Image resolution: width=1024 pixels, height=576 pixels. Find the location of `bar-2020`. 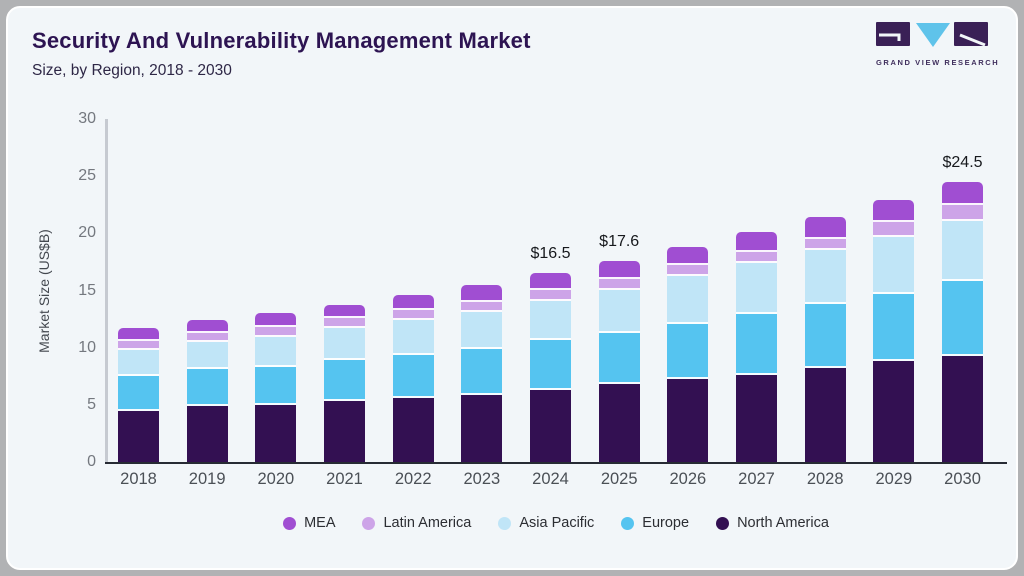

bar-2020 is located at coordinates (276, 387).